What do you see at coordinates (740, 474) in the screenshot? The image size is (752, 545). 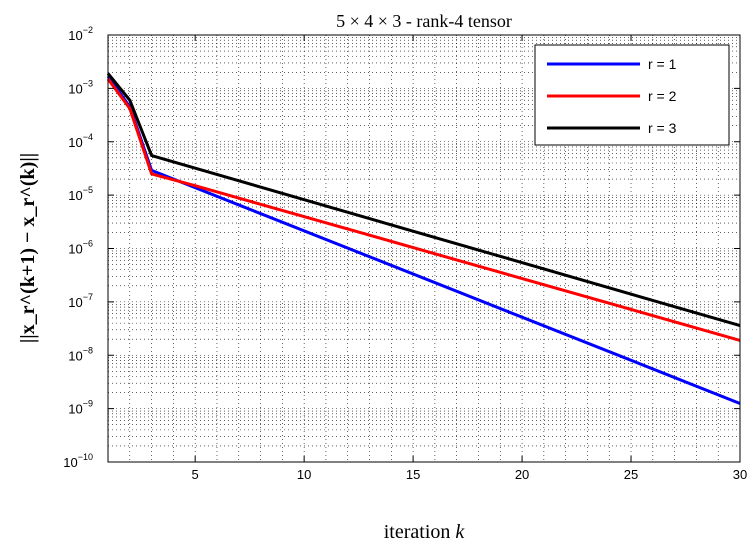 I see `x-tick-label: 30` at bounding box center [740, 474].